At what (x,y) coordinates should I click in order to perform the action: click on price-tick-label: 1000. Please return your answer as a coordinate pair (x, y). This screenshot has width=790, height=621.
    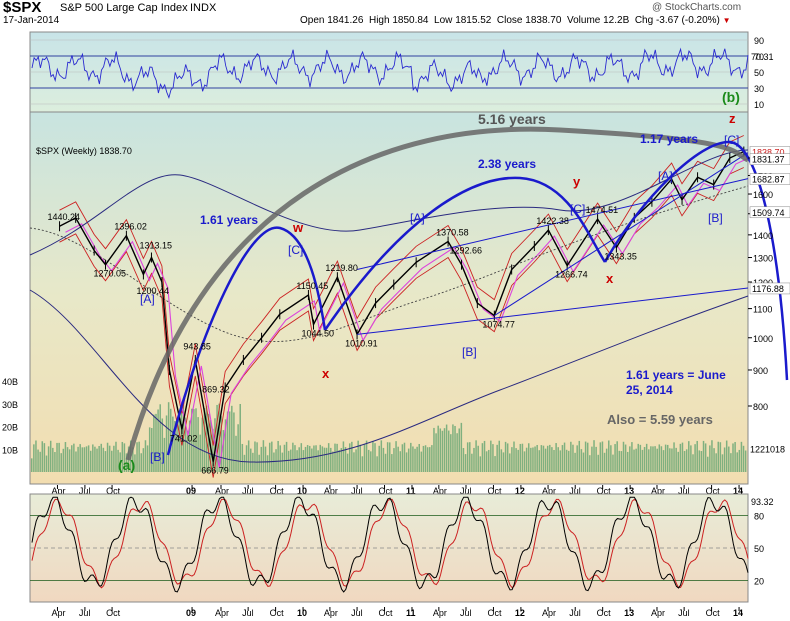
    Looking at the image, I should click on (763, 339).